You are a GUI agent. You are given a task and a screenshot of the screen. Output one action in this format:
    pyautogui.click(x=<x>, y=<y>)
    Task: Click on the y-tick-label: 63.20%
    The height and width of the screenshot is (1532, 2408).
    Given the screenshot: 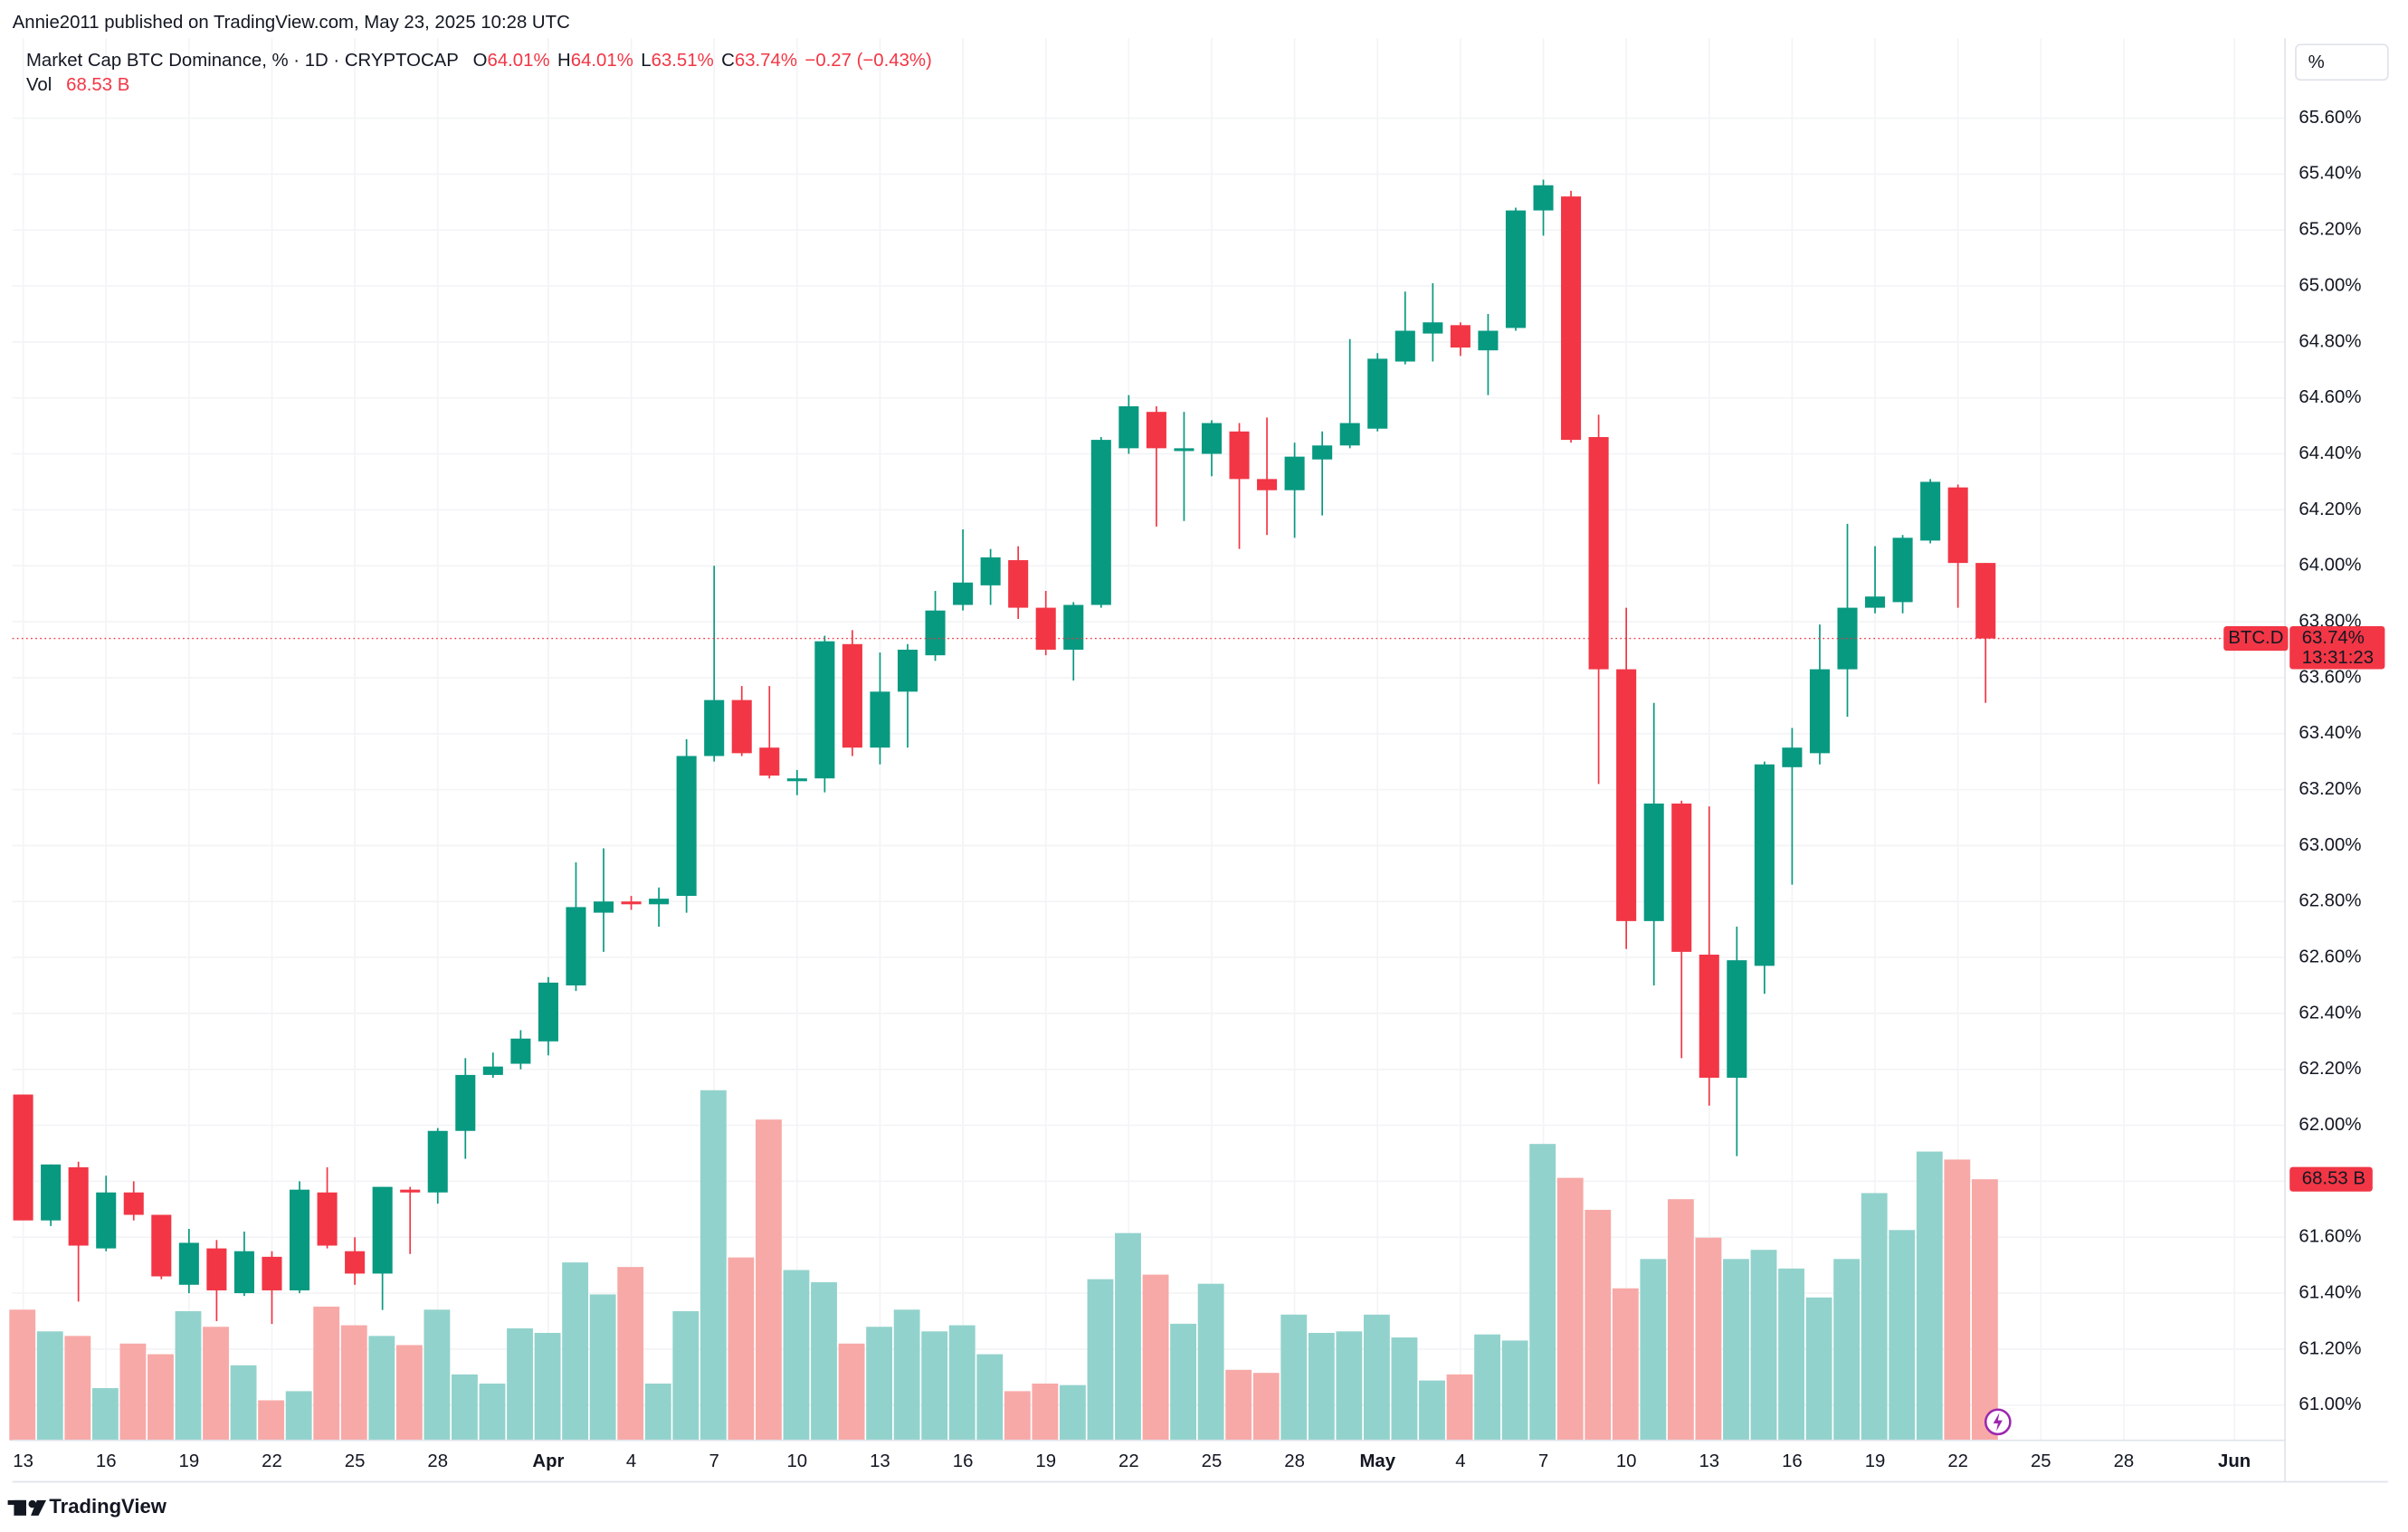 What is the action you would take?
    pyautogui.click(x=2330, y=789)
    